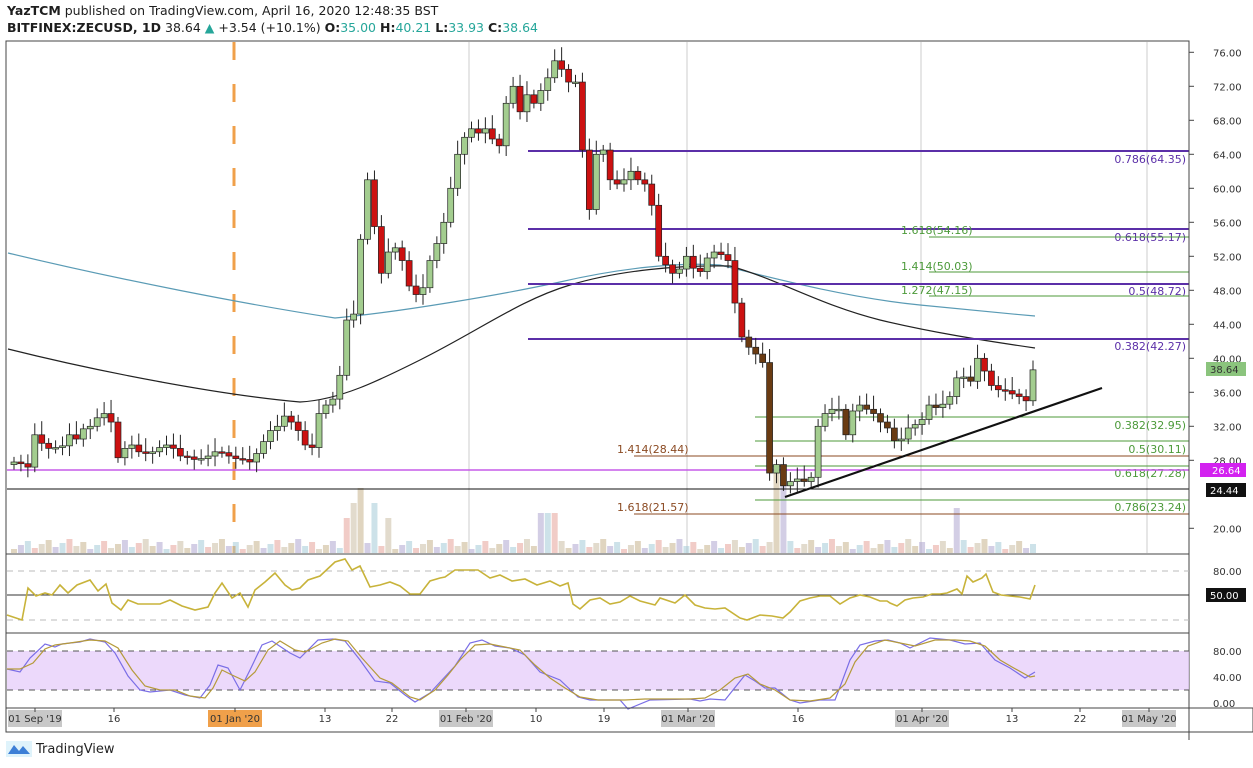 The height and width of the screenshot is (768, 1253). Describe the element at coordinates (1227, 87) in the screenshot. I see `price-tick: 72.00` at that location.